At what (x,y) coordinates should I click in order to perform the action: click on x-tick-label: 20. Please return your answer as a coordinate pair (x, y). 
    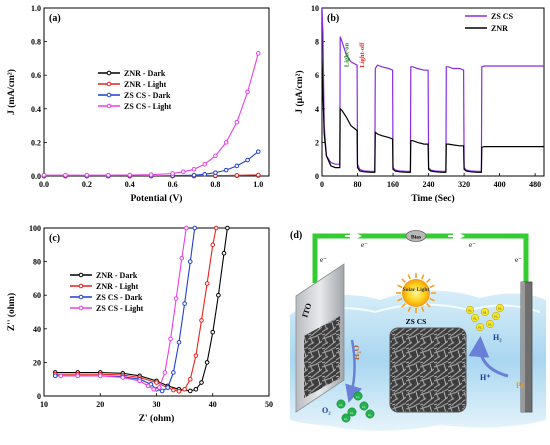
    Looking at the image, I should click on (100, 404).